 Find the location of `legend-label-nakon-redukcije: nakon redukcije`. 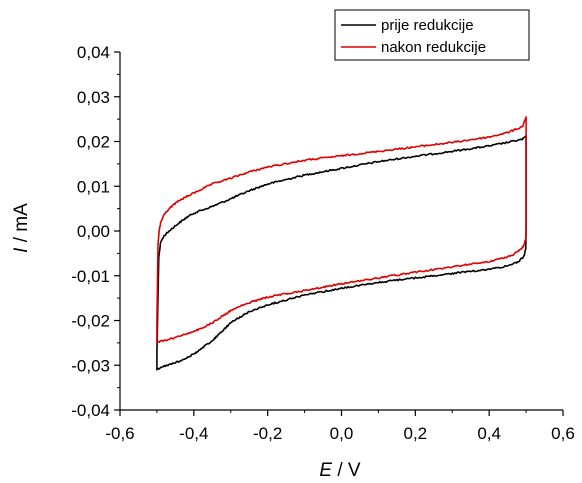

legend-label-nakon-redukcije: nakon redukcije is located at coordinates (433, 47).